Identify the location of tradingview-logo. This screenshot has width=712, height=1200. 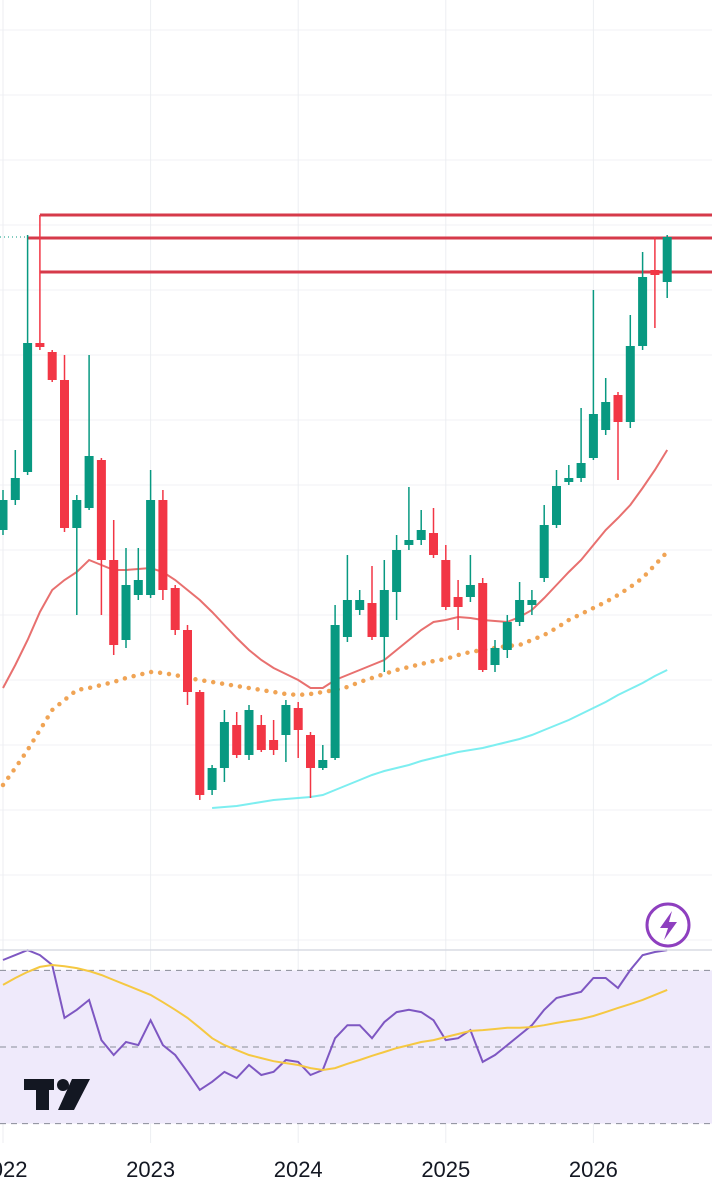
(57, 1094).